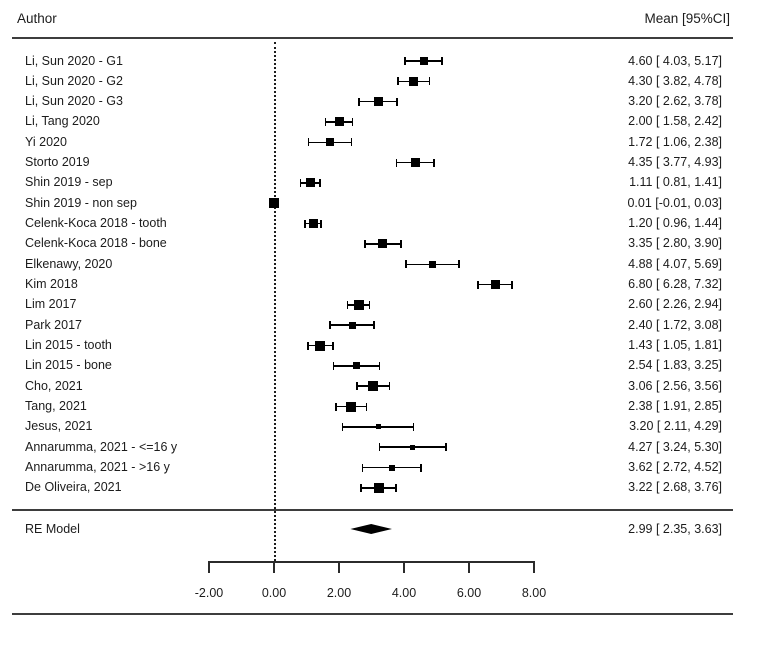 The width and height of the screenshot is (775, 645). Describe the element at coordinates (209, 593) in the screenshot. I see `x-axis-tick-label: -2.00` at that location.